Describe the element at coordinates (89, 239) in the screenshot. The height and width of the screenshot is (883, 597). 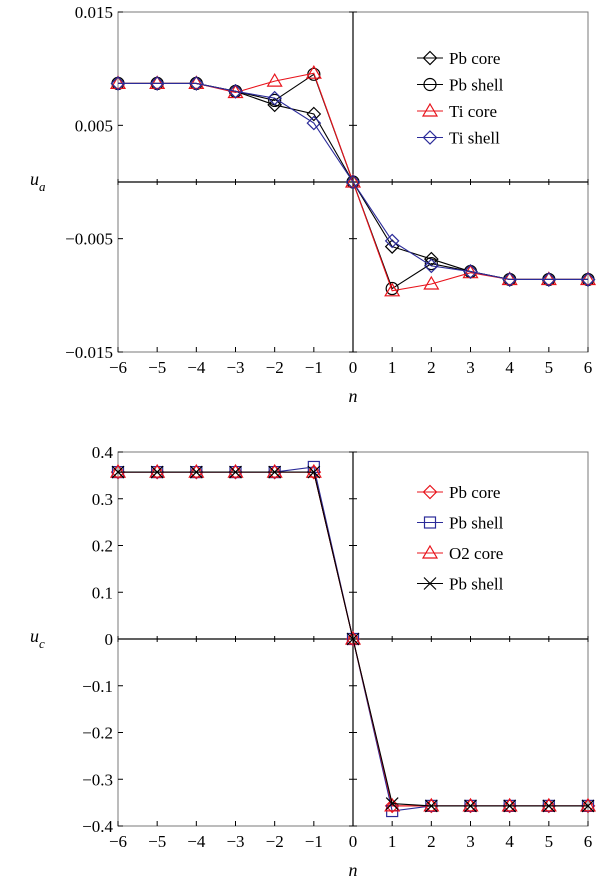
I see `y-tick-label: −0.005` at that location.